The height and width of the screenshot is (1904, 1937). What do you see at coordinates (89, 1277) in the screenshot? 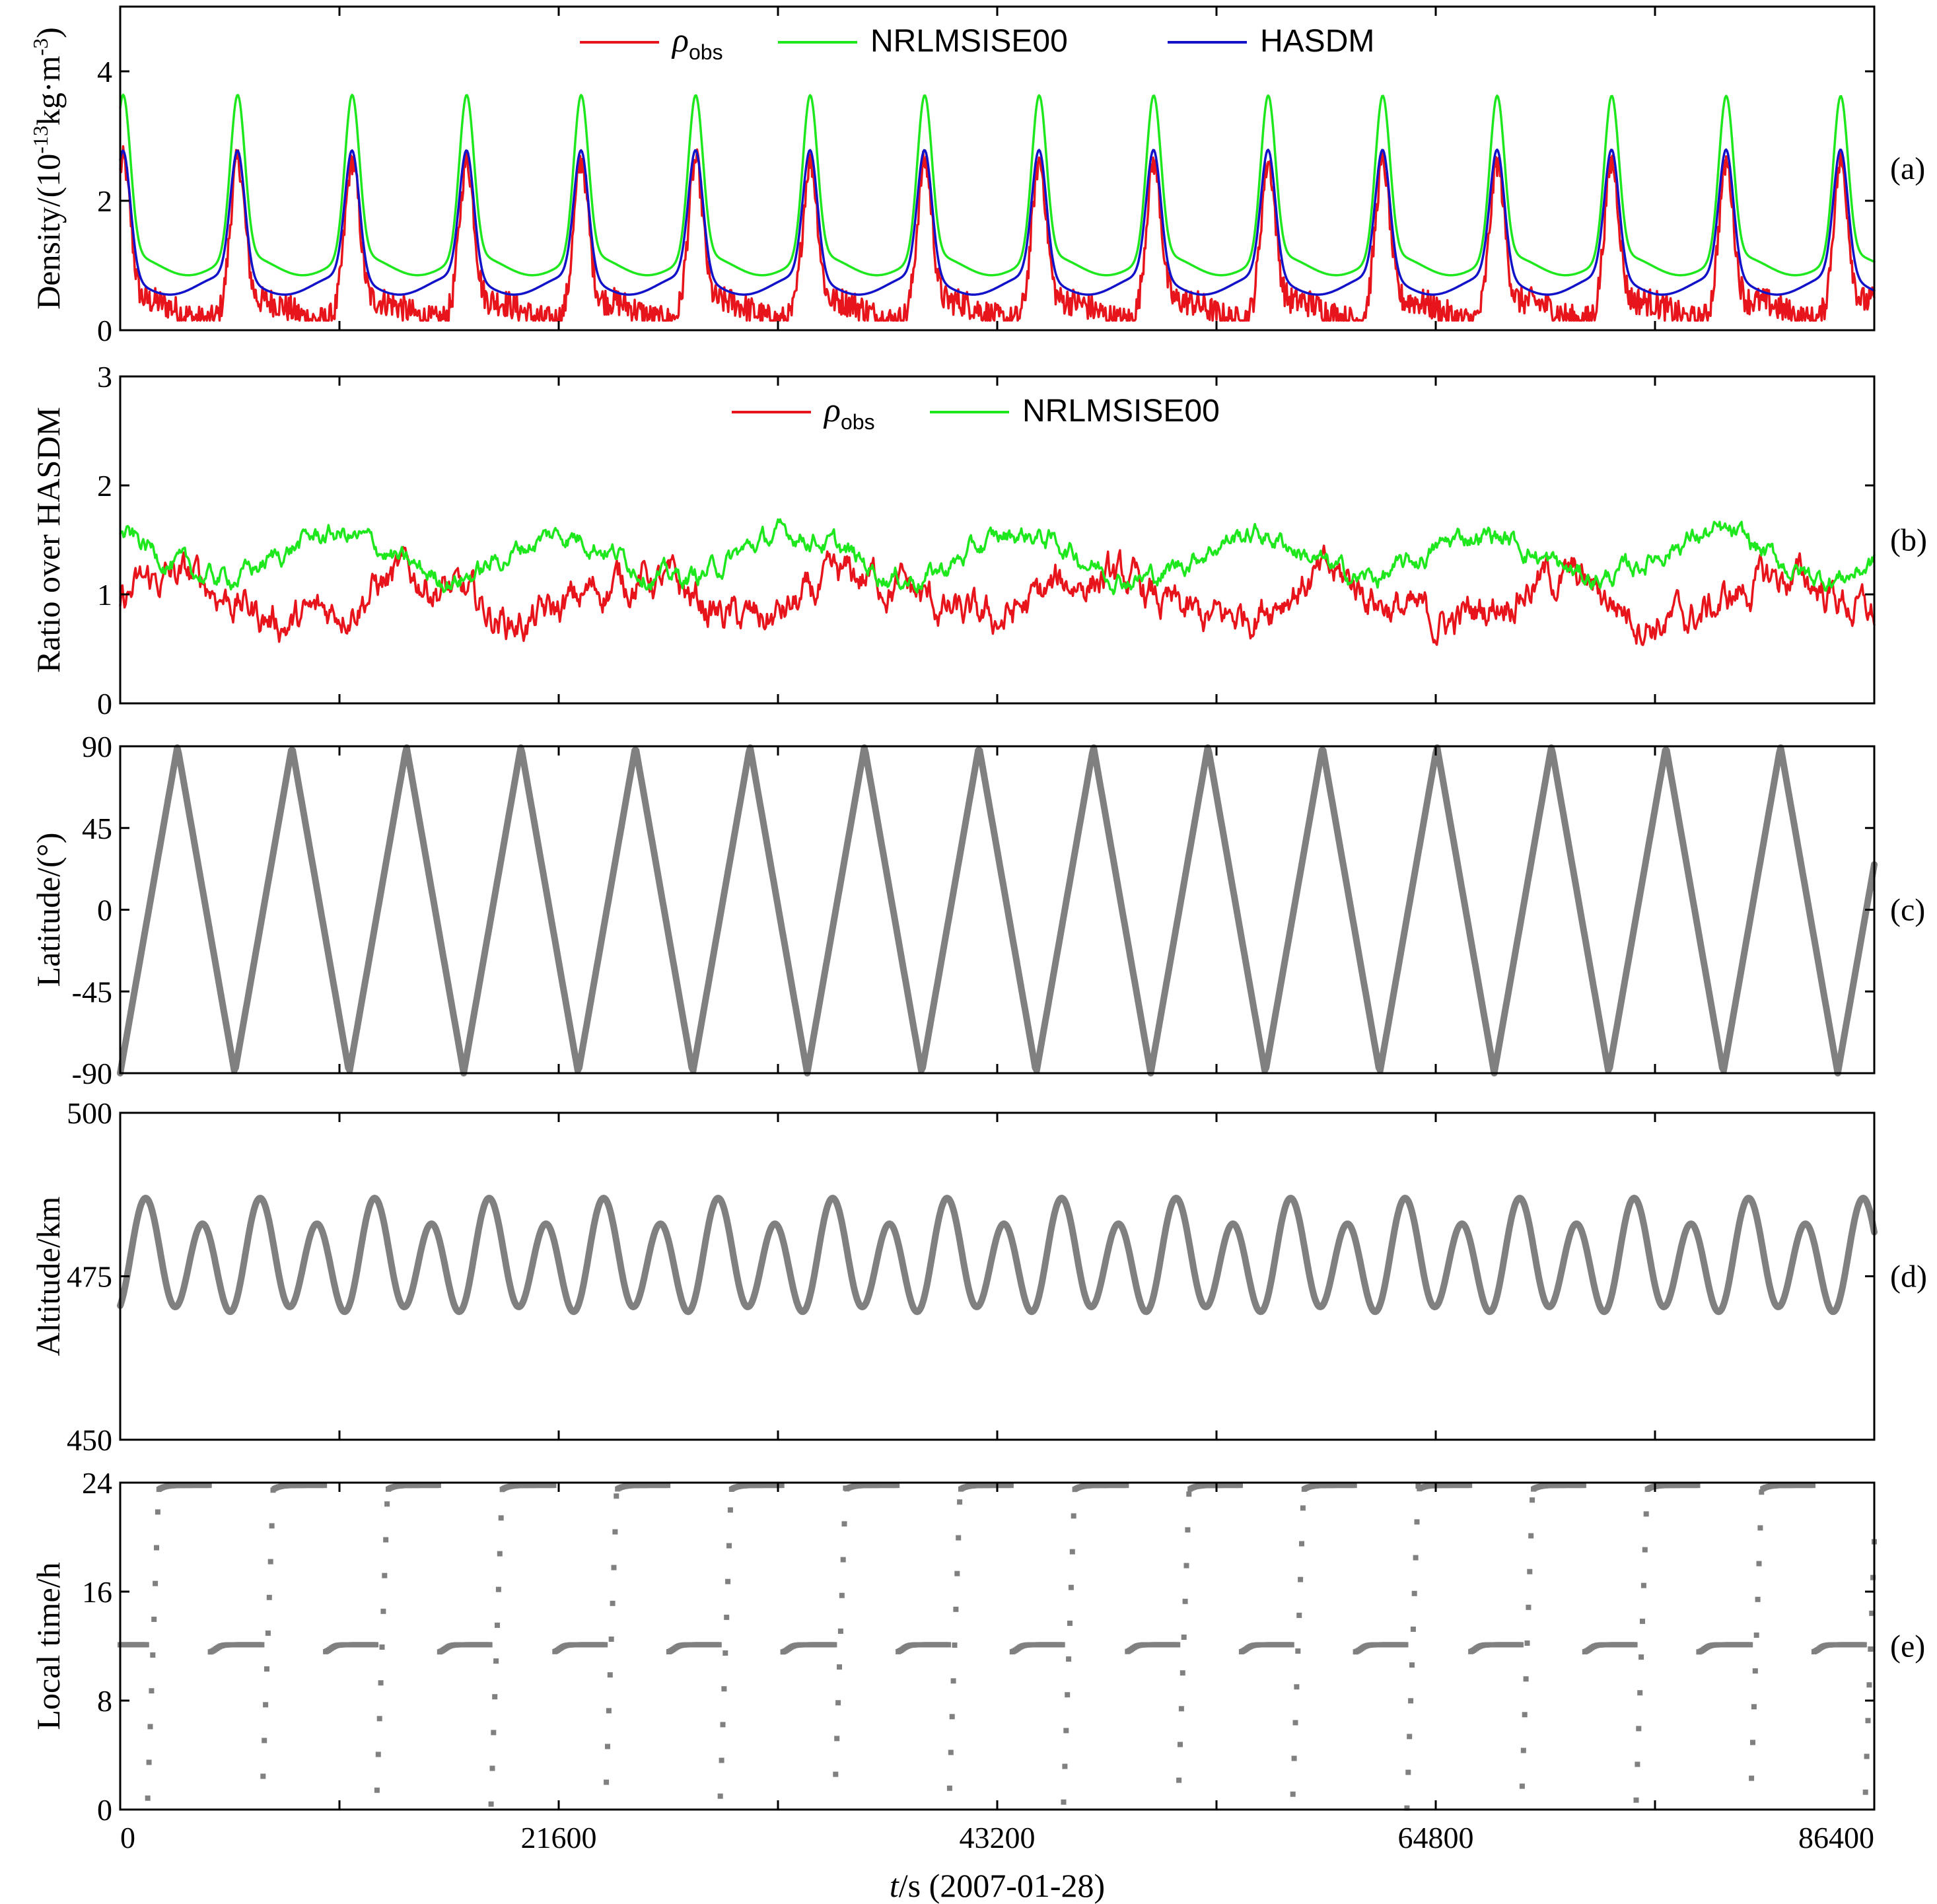
I see `y-tick-label: 475` at bounding box center [89, 1277].